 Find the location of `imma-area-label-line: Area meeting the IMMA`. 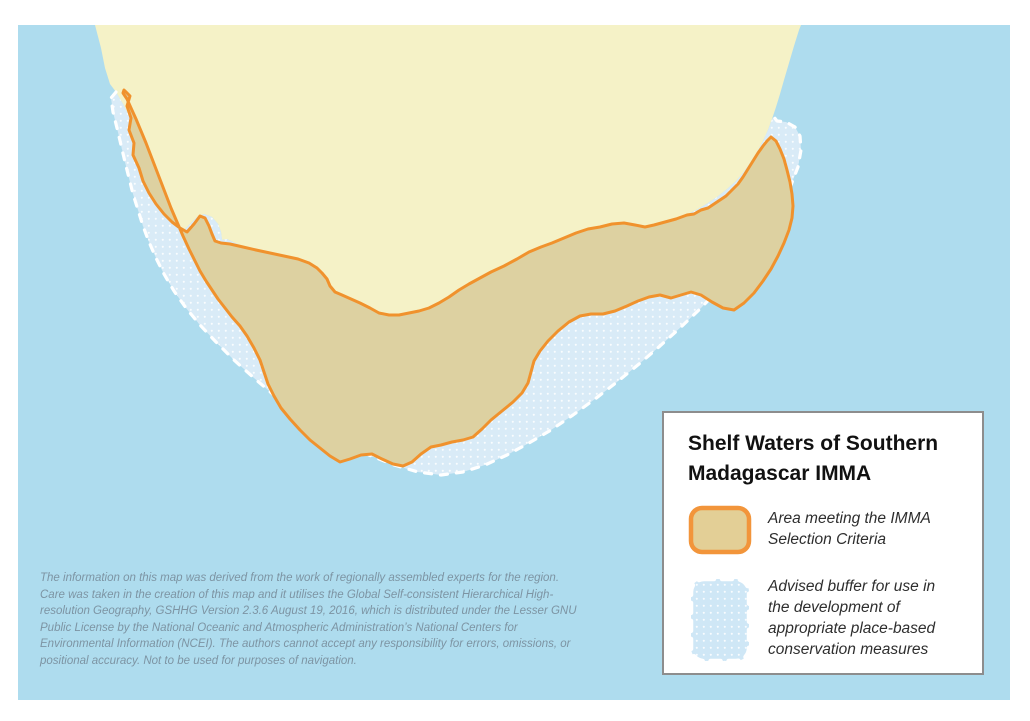

imma-area-label-line: Area meeting the IMMA is located at coordinates (849, 518).